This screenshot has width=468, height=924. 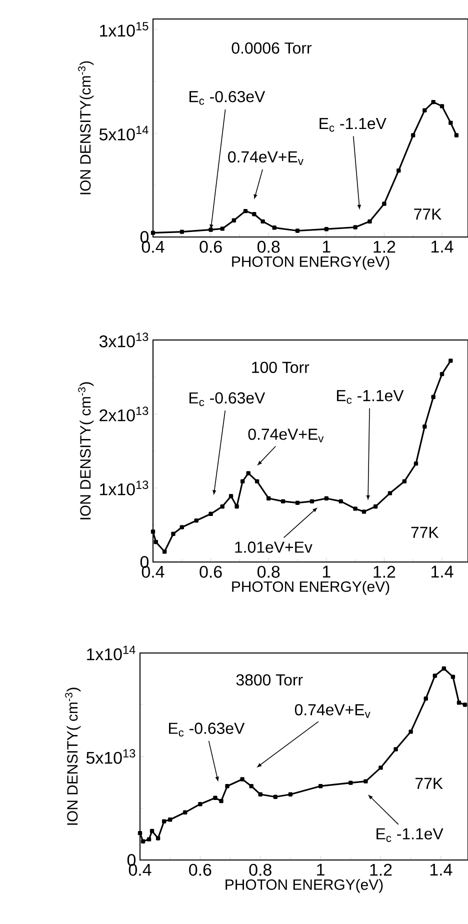 What do you see at coordinates (273, 547) in the screenshot?
I see `annotation: 1.01eV+Ev` at bounding box center [273, 547].